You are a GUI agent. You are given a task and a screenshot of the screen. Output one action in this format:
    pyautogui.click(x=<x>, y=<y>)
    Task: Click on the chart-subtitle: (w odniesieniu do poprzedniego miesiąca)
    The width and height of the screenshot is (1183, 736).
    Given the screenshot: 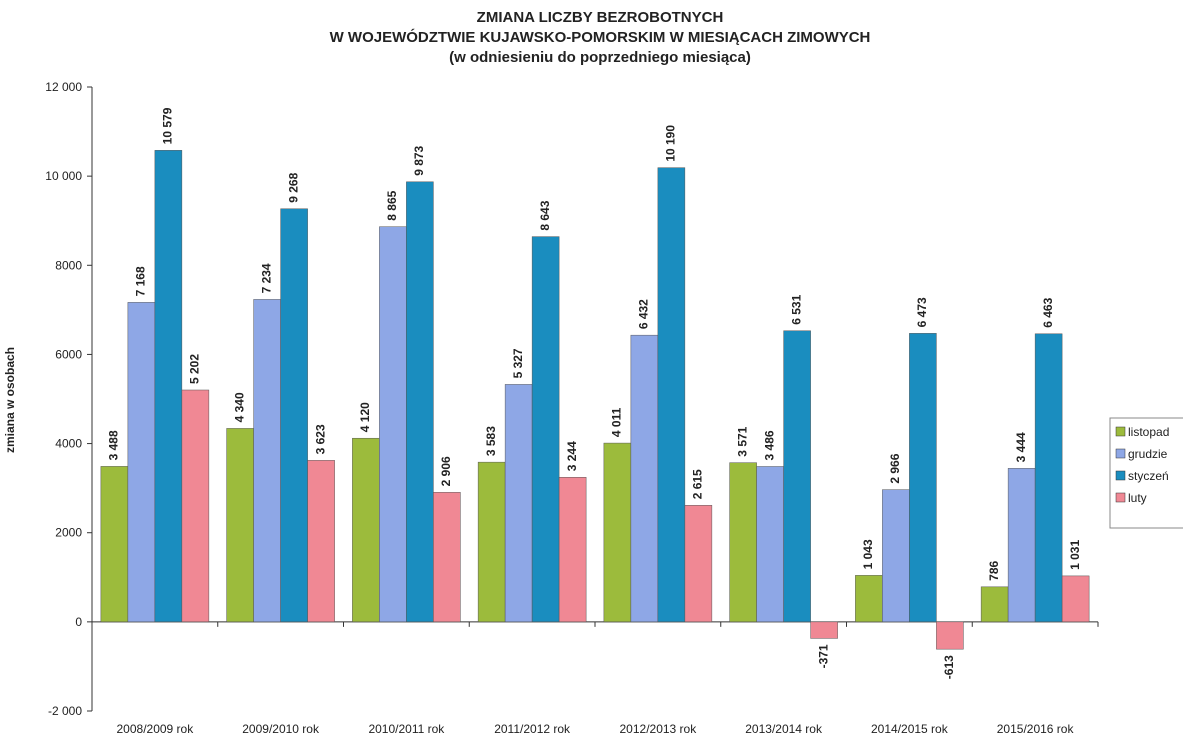 What is the action you would take?
    pyautogui.click(x=600, y=57)
    